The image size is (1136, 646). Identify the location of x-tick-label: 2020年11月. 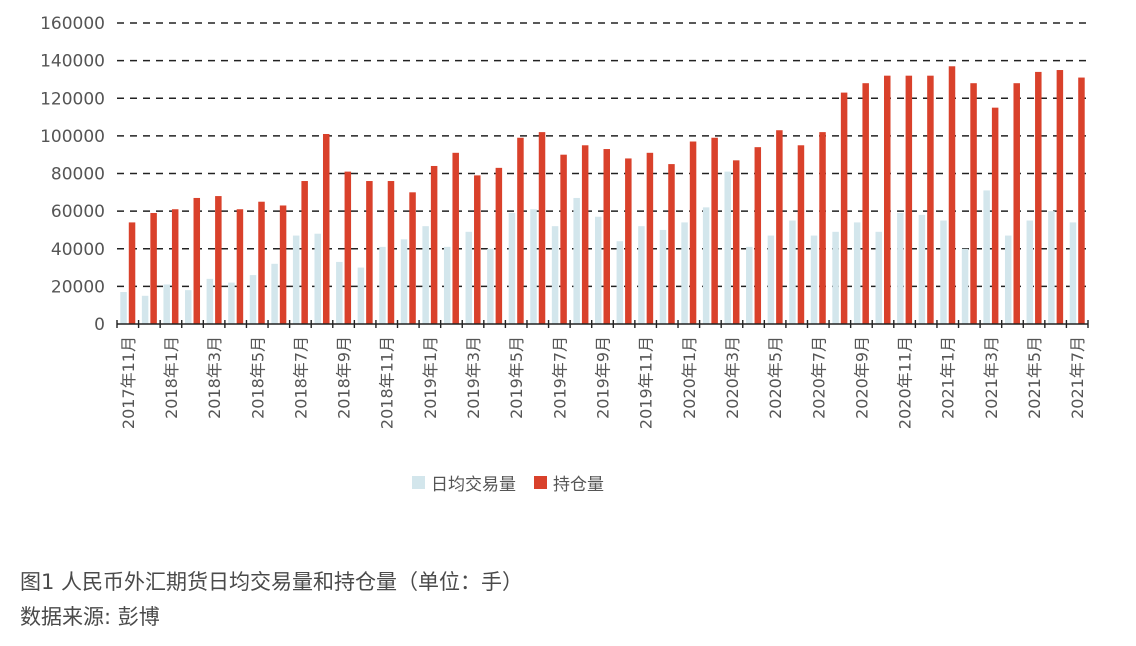
(905, 382).